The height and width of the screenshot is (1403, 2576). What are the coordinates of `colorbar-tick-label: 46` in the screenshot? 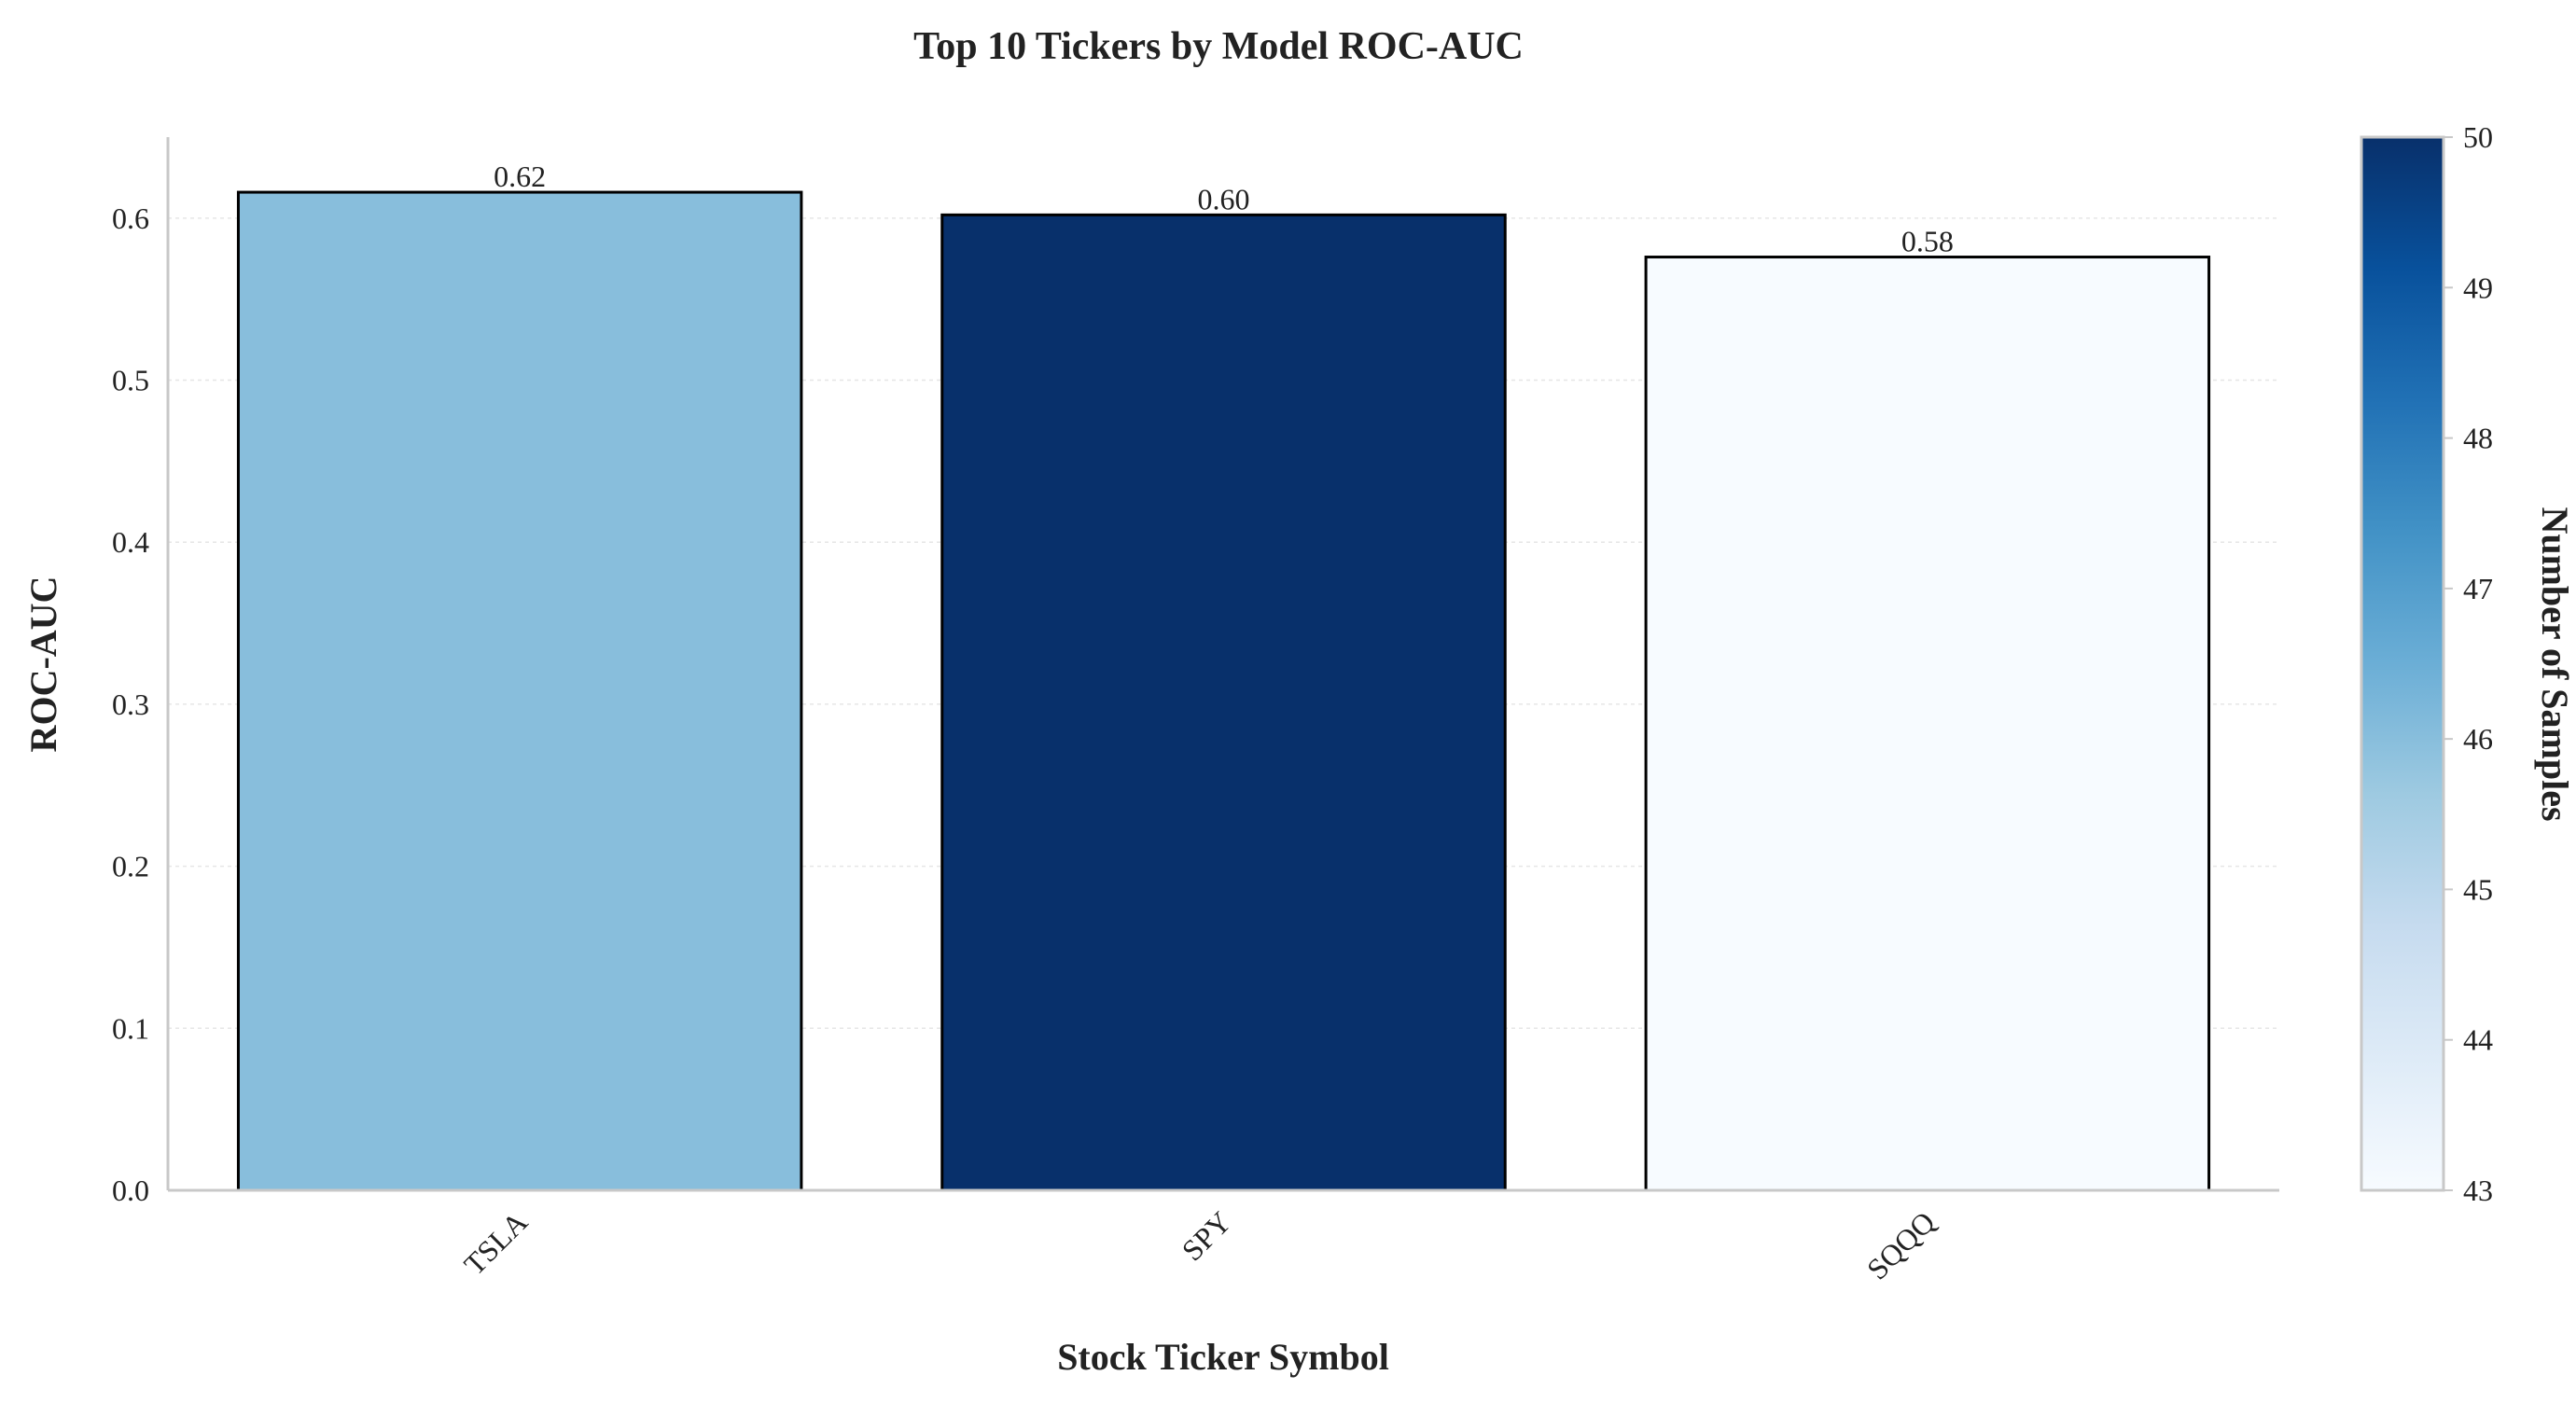 It's located at (2478, 739).